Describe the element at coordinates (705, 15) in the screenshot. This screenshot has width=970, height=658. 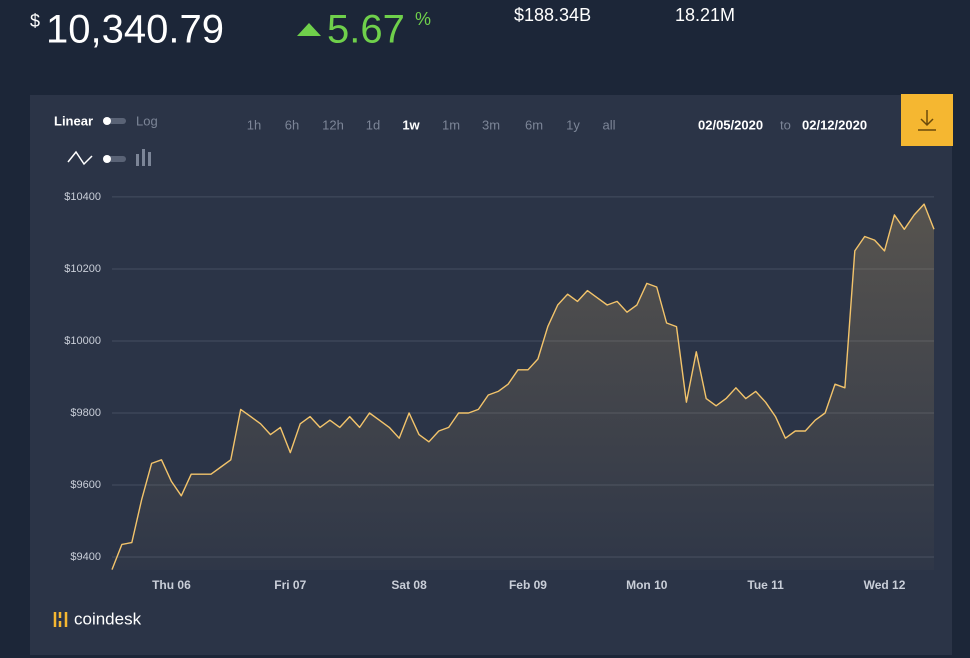
I see `supply: 18.21M` at that location.